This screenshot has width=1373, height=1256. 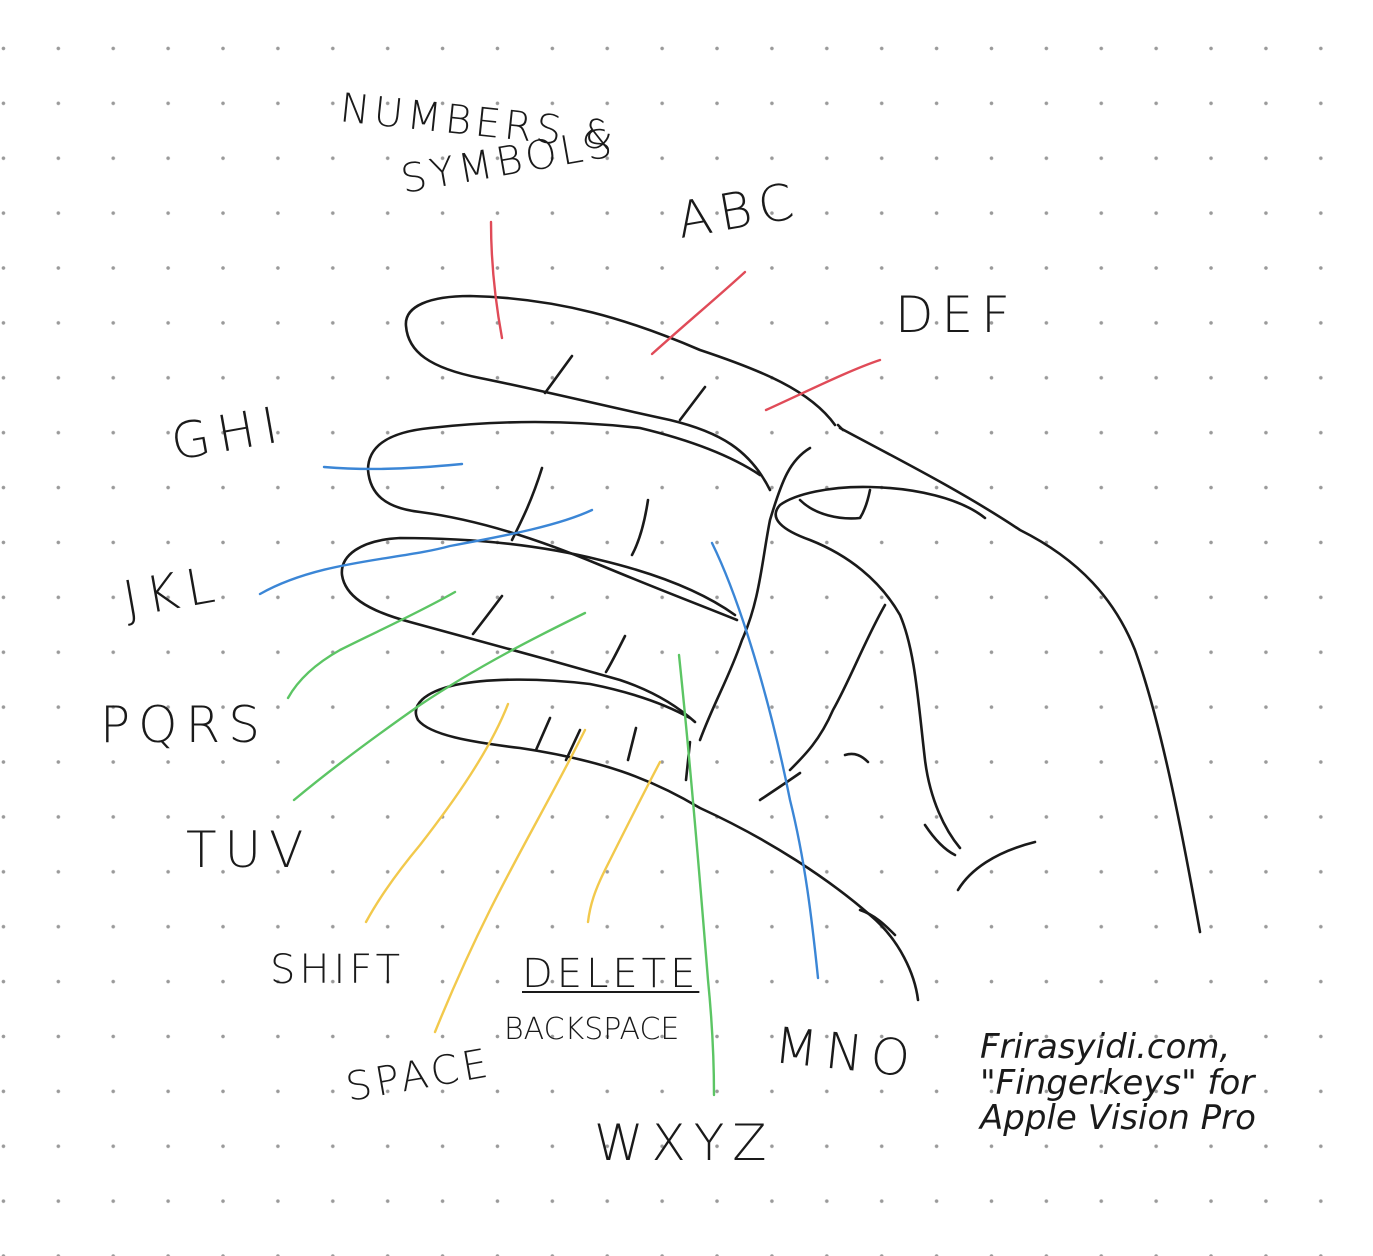 What do you see at coordinates (835, 504) in the screenshot?
I see `thumb-tip-crease` at bounding box center [835, 504].